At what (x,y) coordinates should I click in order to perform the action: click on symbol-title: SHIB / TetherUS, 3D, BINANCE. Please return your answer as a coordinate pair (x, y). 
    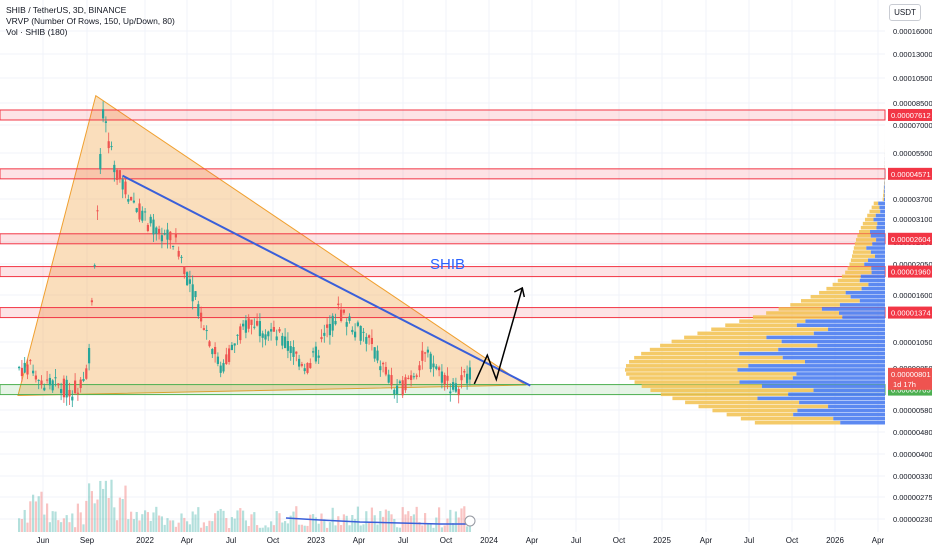
    Looking at the image, I should click on (90, 10).